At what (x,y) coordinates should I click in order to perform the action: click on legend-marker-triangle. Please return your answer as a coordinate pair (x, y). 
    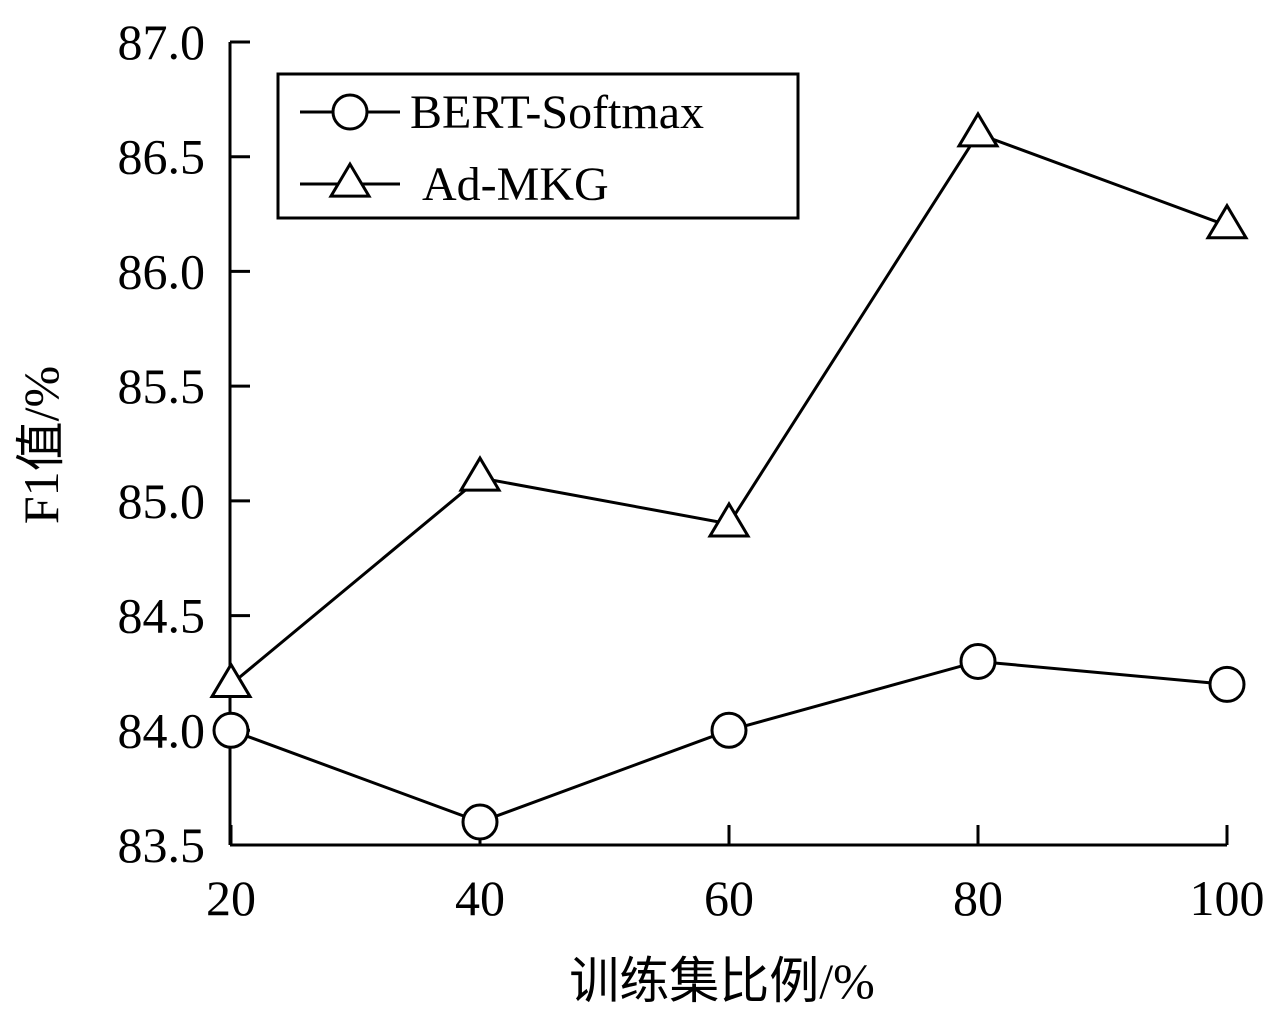
    Looking at the image, I should click on (350, 179).